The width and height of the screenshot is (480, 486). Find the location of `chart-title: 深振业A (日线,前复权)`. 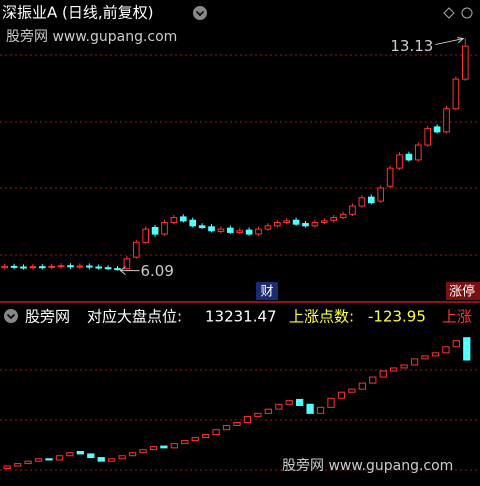

chart-title: 深振业A (日线,前复权) is located at coordinates (78, 13).